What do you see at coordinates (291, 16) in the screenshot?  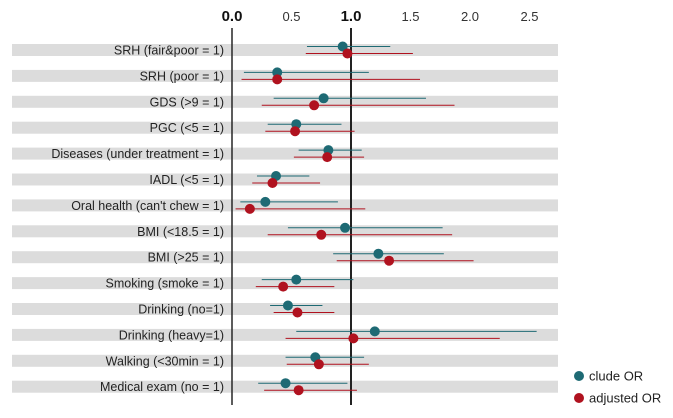 I see `x-tick-label: 0.5` at bounding box center [291, 16].